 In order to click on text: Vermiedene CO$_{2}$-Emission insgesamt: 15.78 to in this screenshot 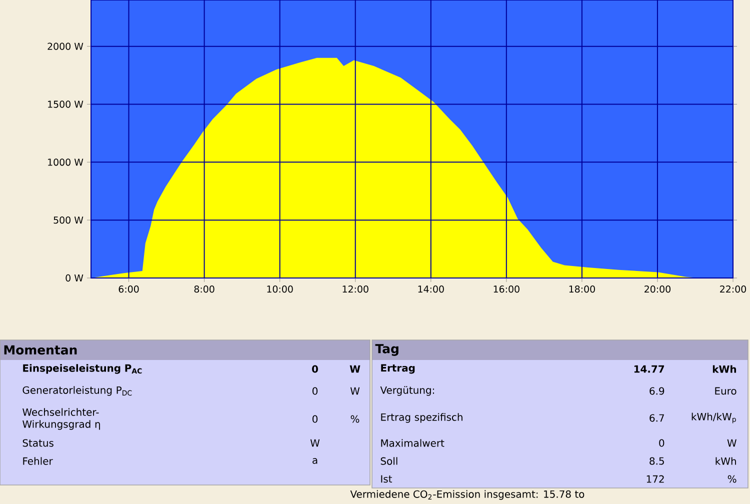, I will do `click(467, 495)`.